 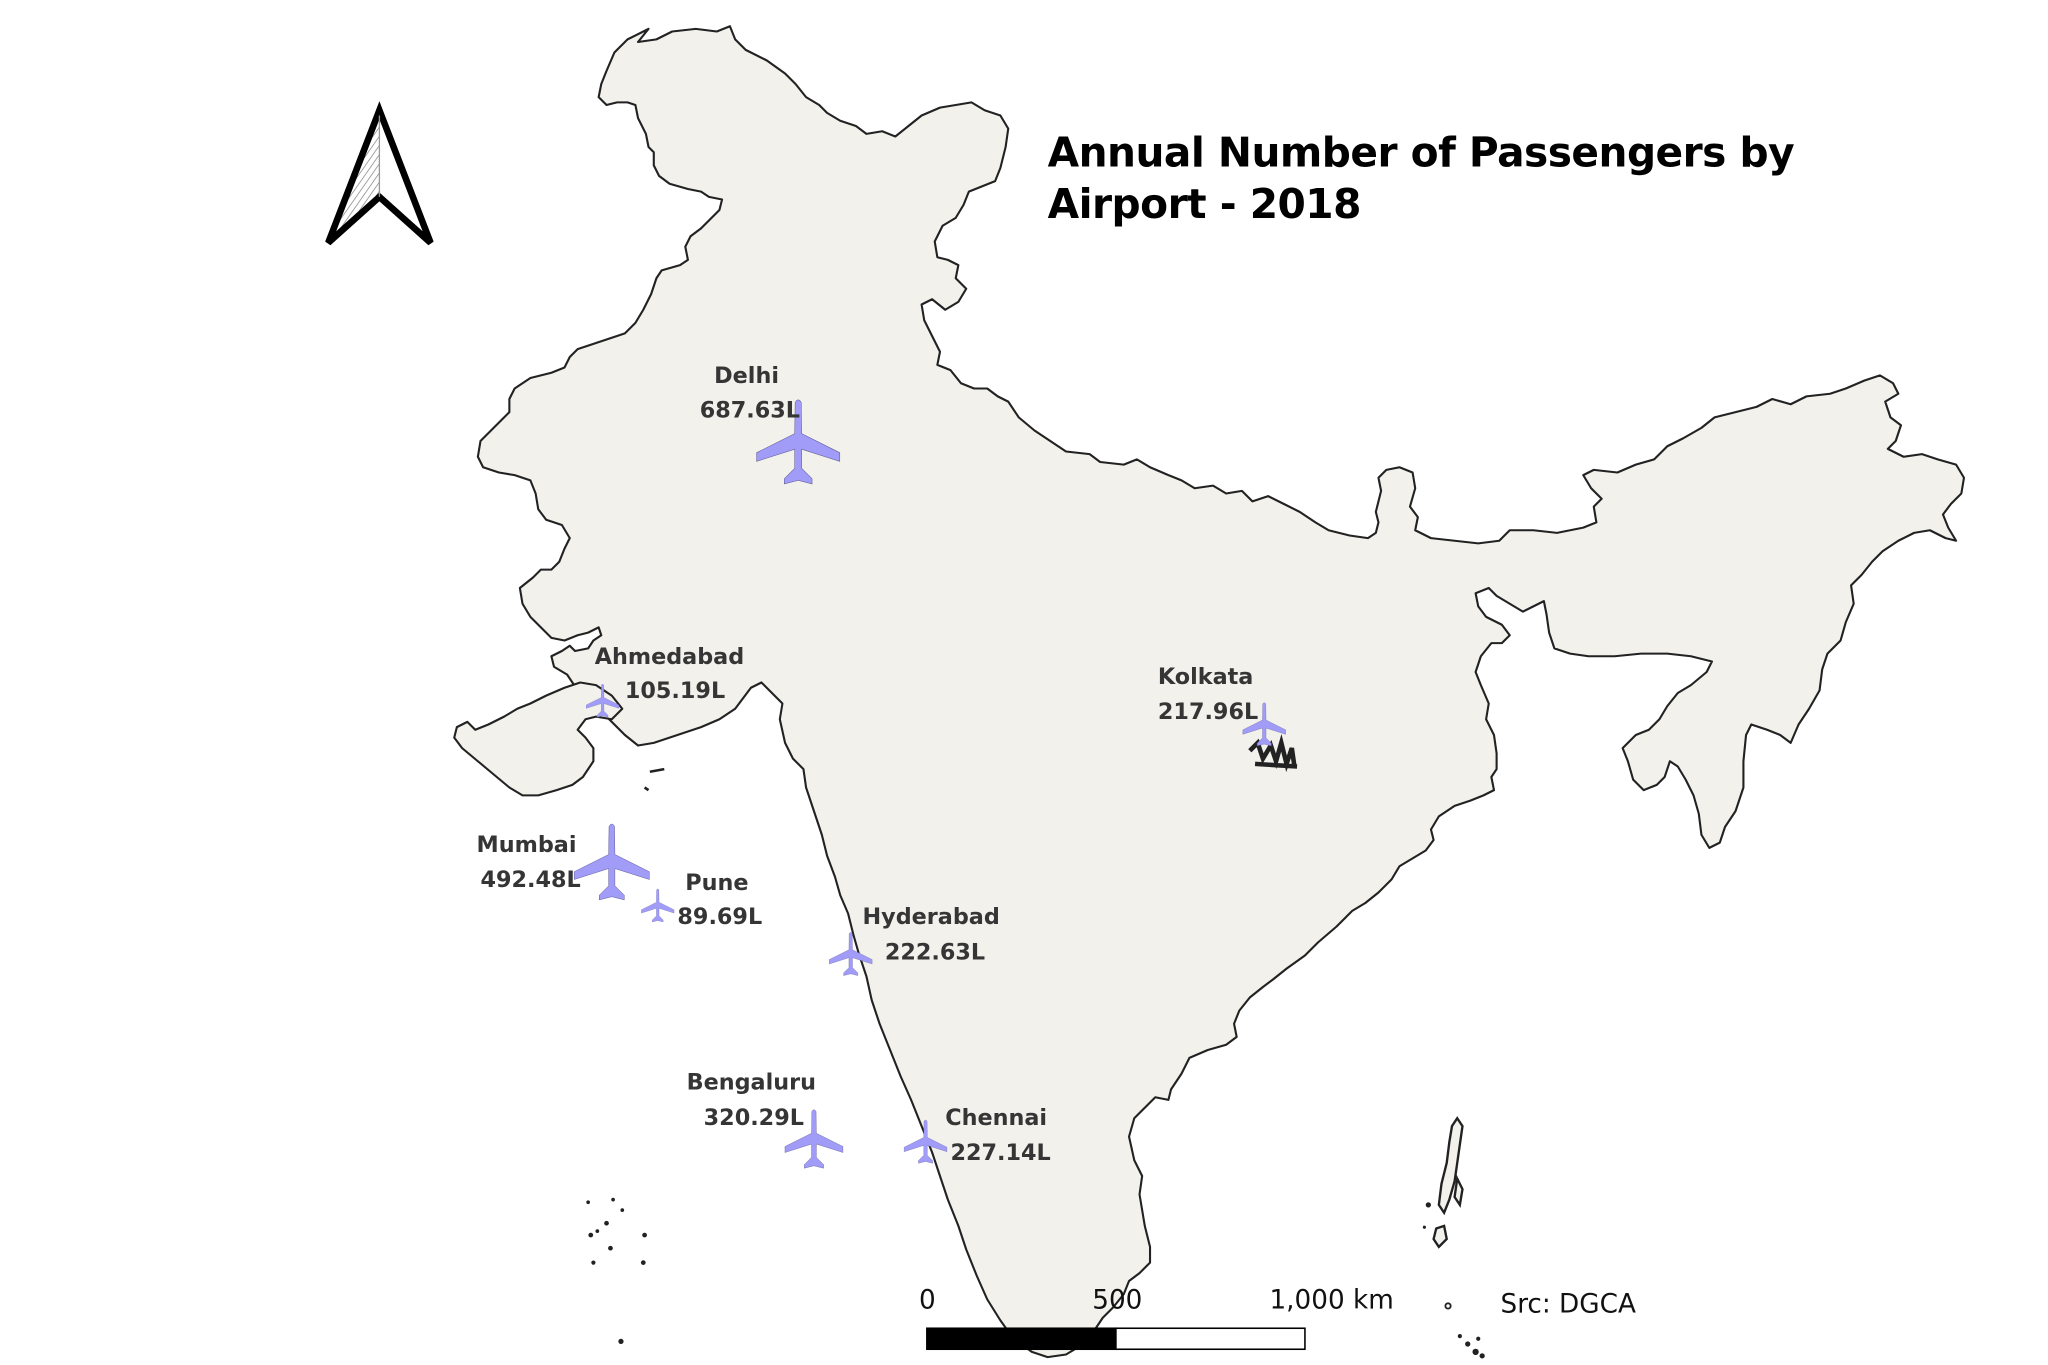 I want to click on airport-mumbai: Mumbai 492.48L, so click(x=563, y=862).